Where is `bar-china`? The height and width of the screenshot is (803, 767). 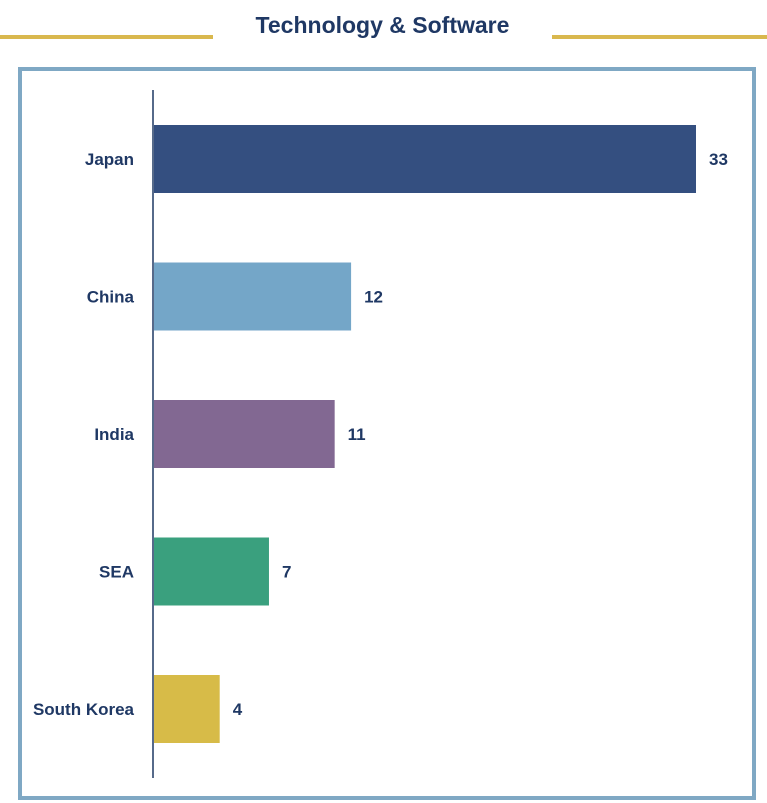 bar-china is located at coordinates (253, 296).